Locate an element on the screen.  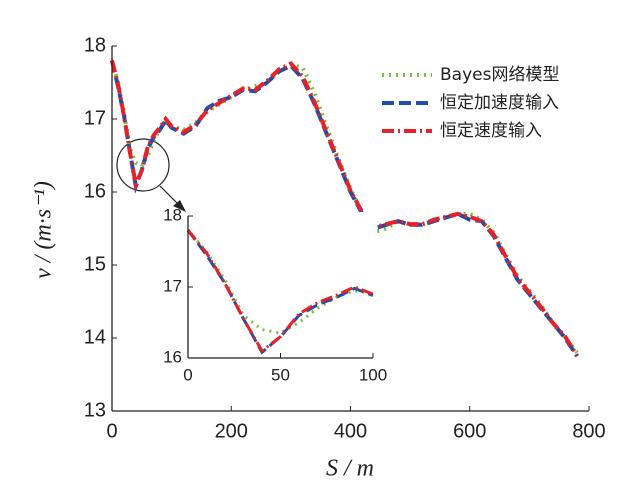
arrow-head is located at coordinates (179, 206).